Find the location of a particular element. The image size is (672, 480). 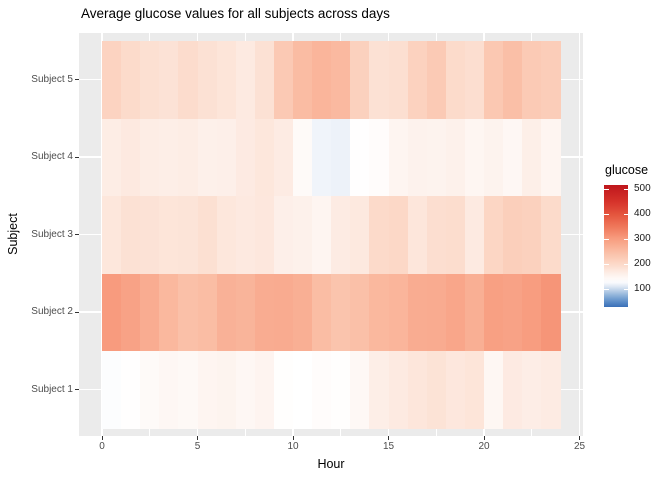

x-tick-label: 10 is located at coordinates (293, 446).